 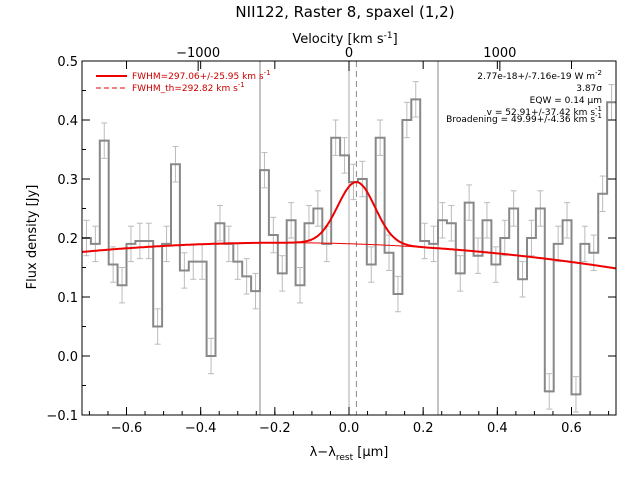 I want to click on x-tick-label-0: −0.6, so click(x=127, y=428).